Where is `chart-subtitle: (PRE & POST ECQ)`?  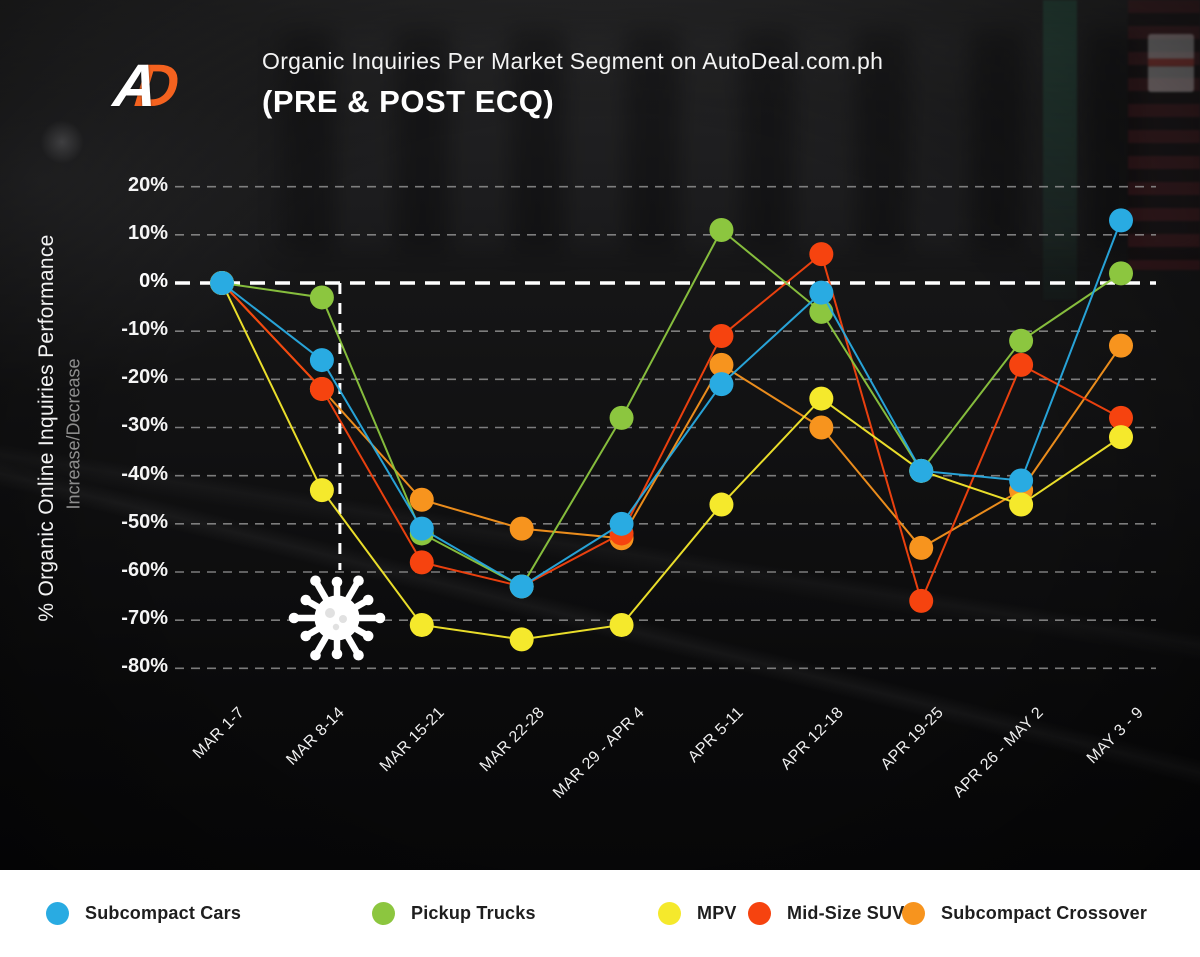 chart-subtitle: (PRE & POST ECQ) is located at coordinates (408, 101).